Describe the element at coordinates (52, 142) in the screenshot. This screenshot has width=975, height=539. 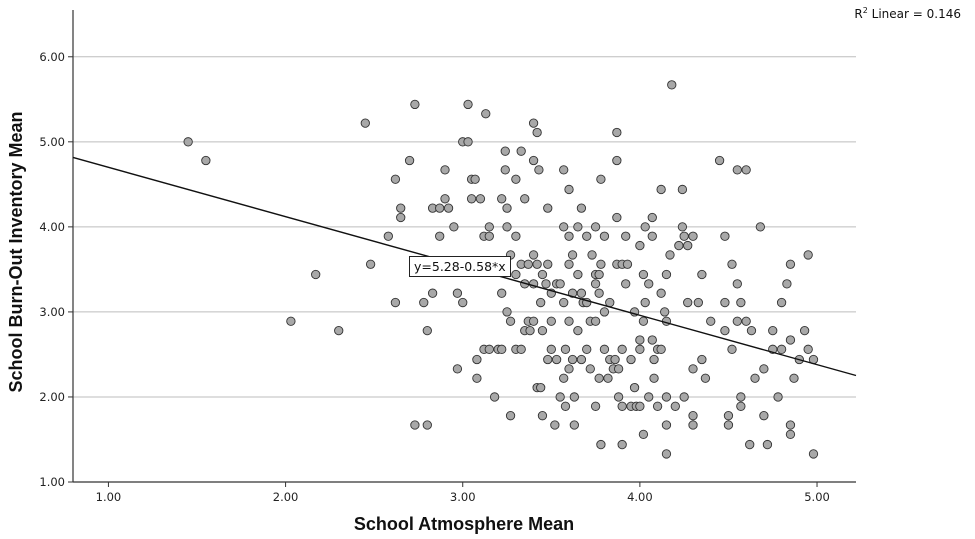
I see `y-tick-label: 5.00` at that location.